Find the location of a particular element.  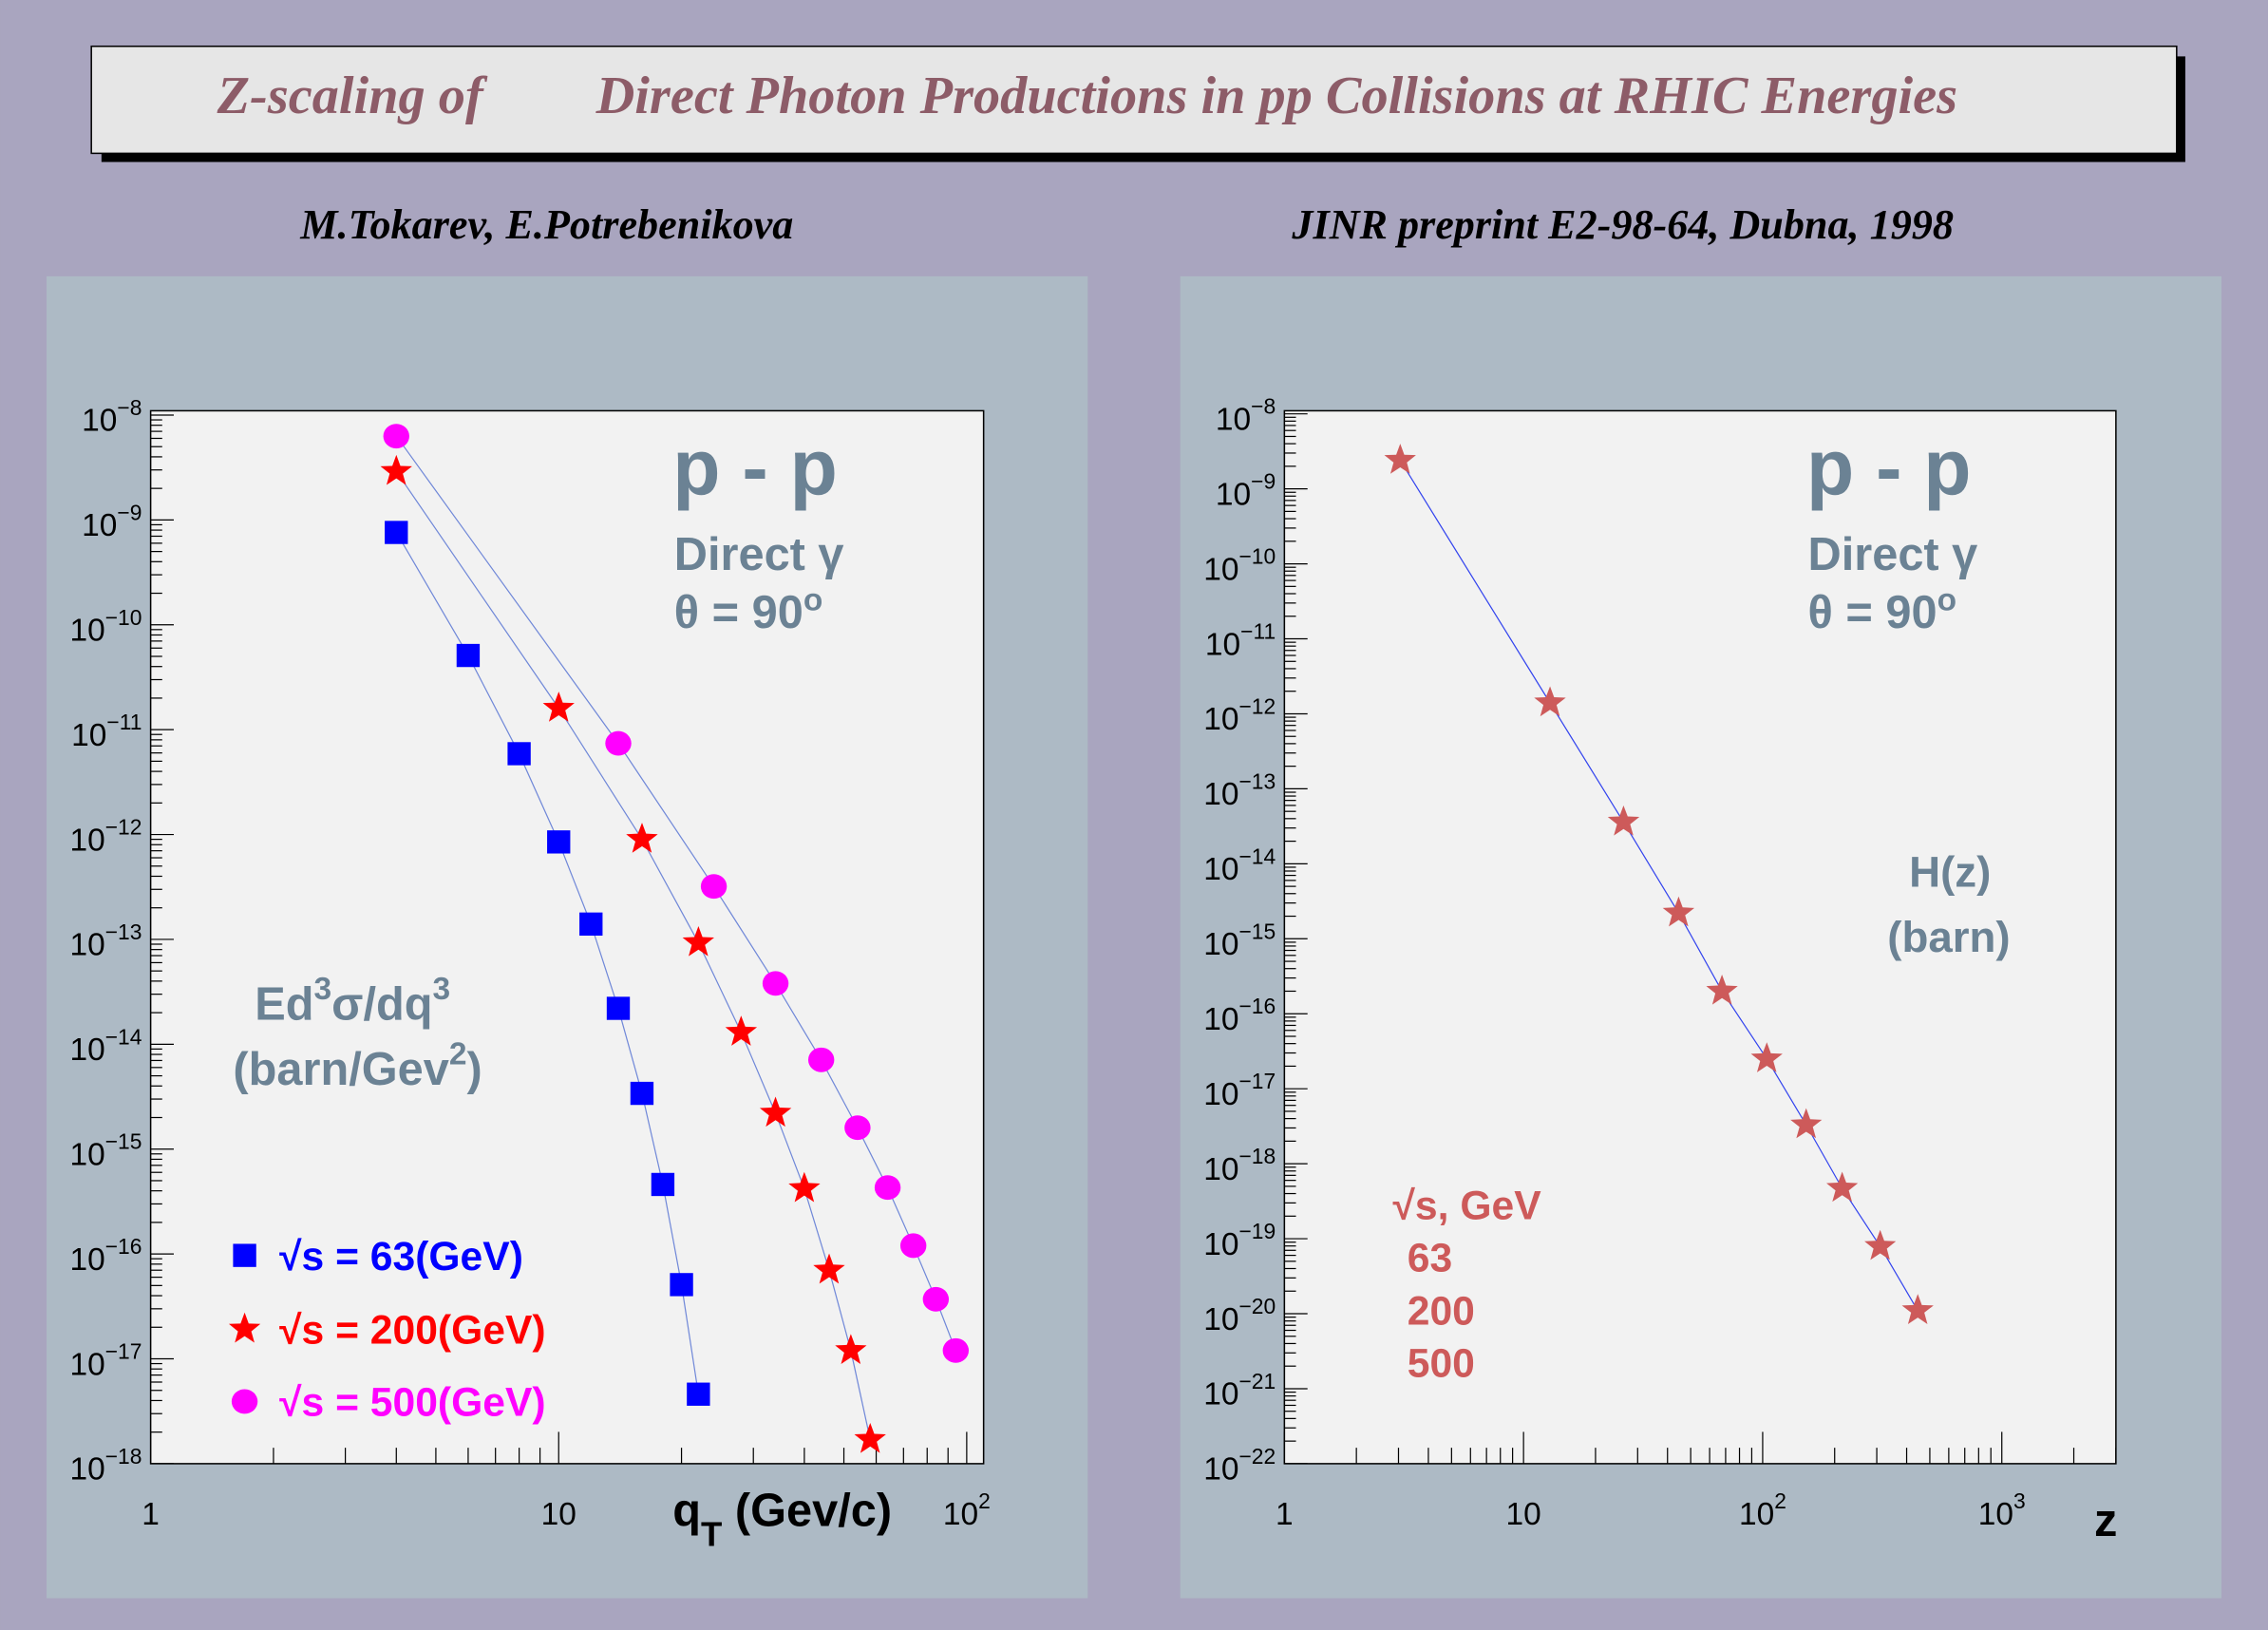

y-tick-label: 10⁻¹³ is located at coordinates (1240, 790).